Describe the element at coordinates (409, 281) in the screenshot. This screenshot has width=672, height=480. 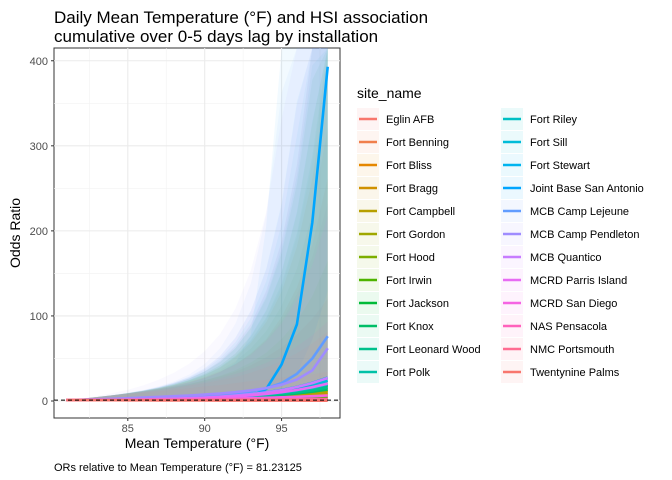
I see `legend-label: Fort Irwin` at that location.